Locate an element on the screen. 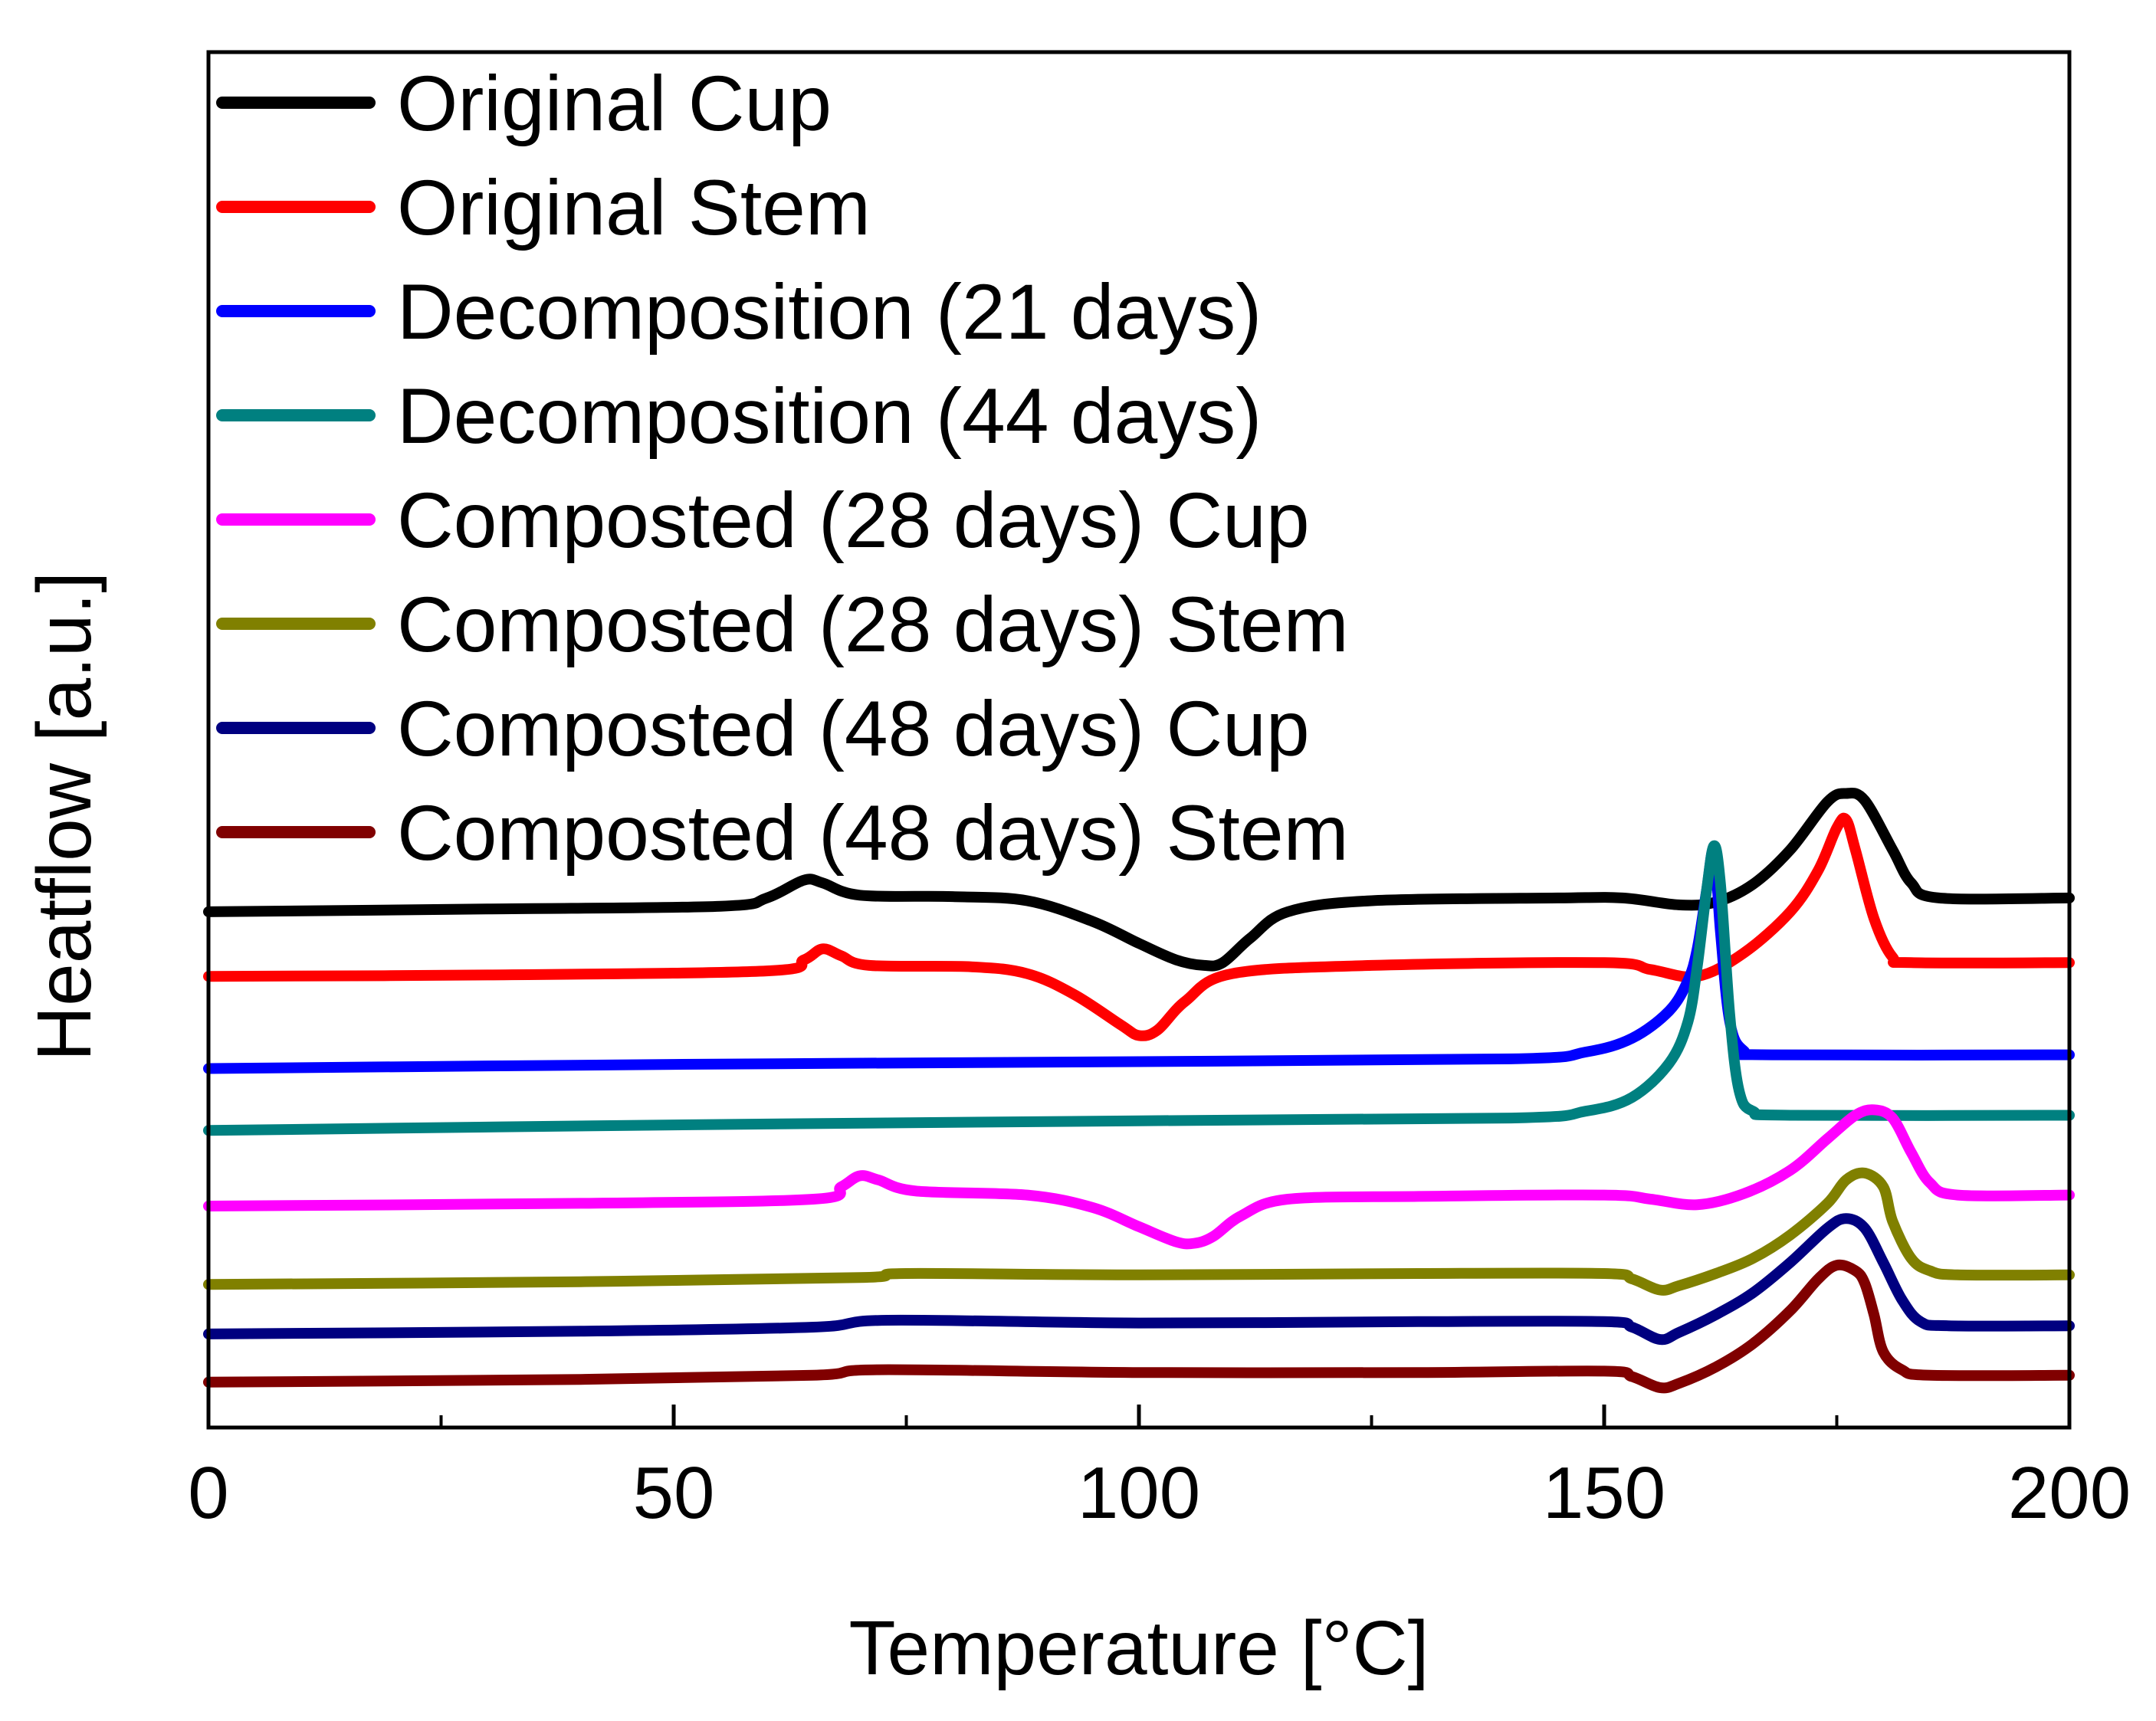  legend-label-decomposition-21-days: Decomposition (21 days) is located at coordinates (830, 312).